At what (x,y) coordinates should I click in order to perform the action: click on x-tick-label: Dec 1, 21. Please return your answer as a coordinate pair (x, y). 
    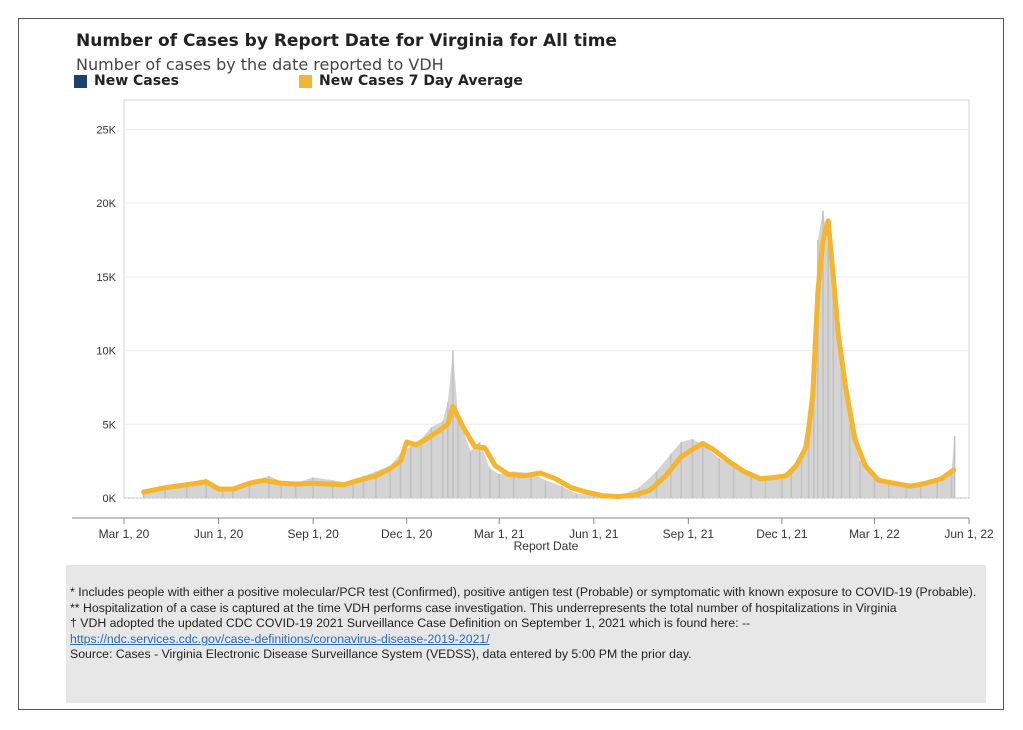
    Looking at the image, I should click on (782, 534).